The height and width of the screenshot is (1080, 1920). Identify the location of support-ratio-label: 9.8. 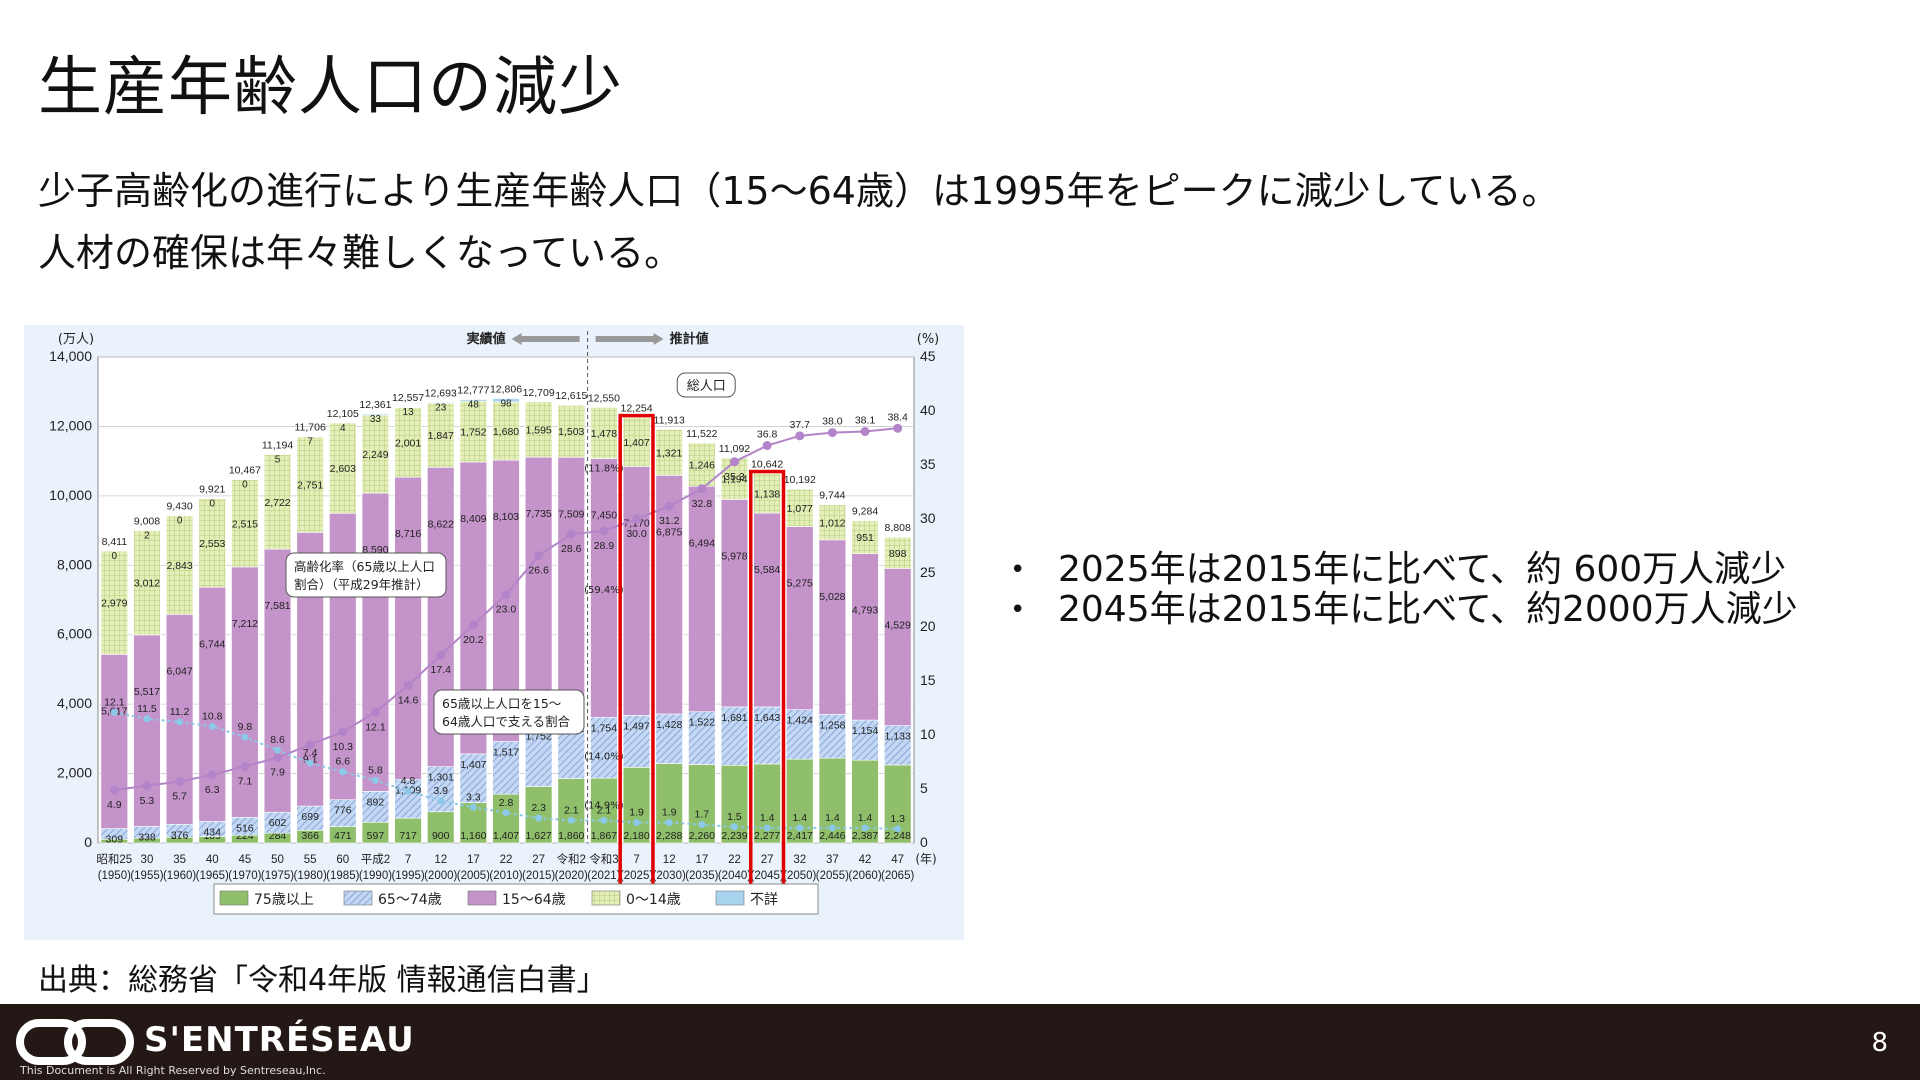
(245, 727).